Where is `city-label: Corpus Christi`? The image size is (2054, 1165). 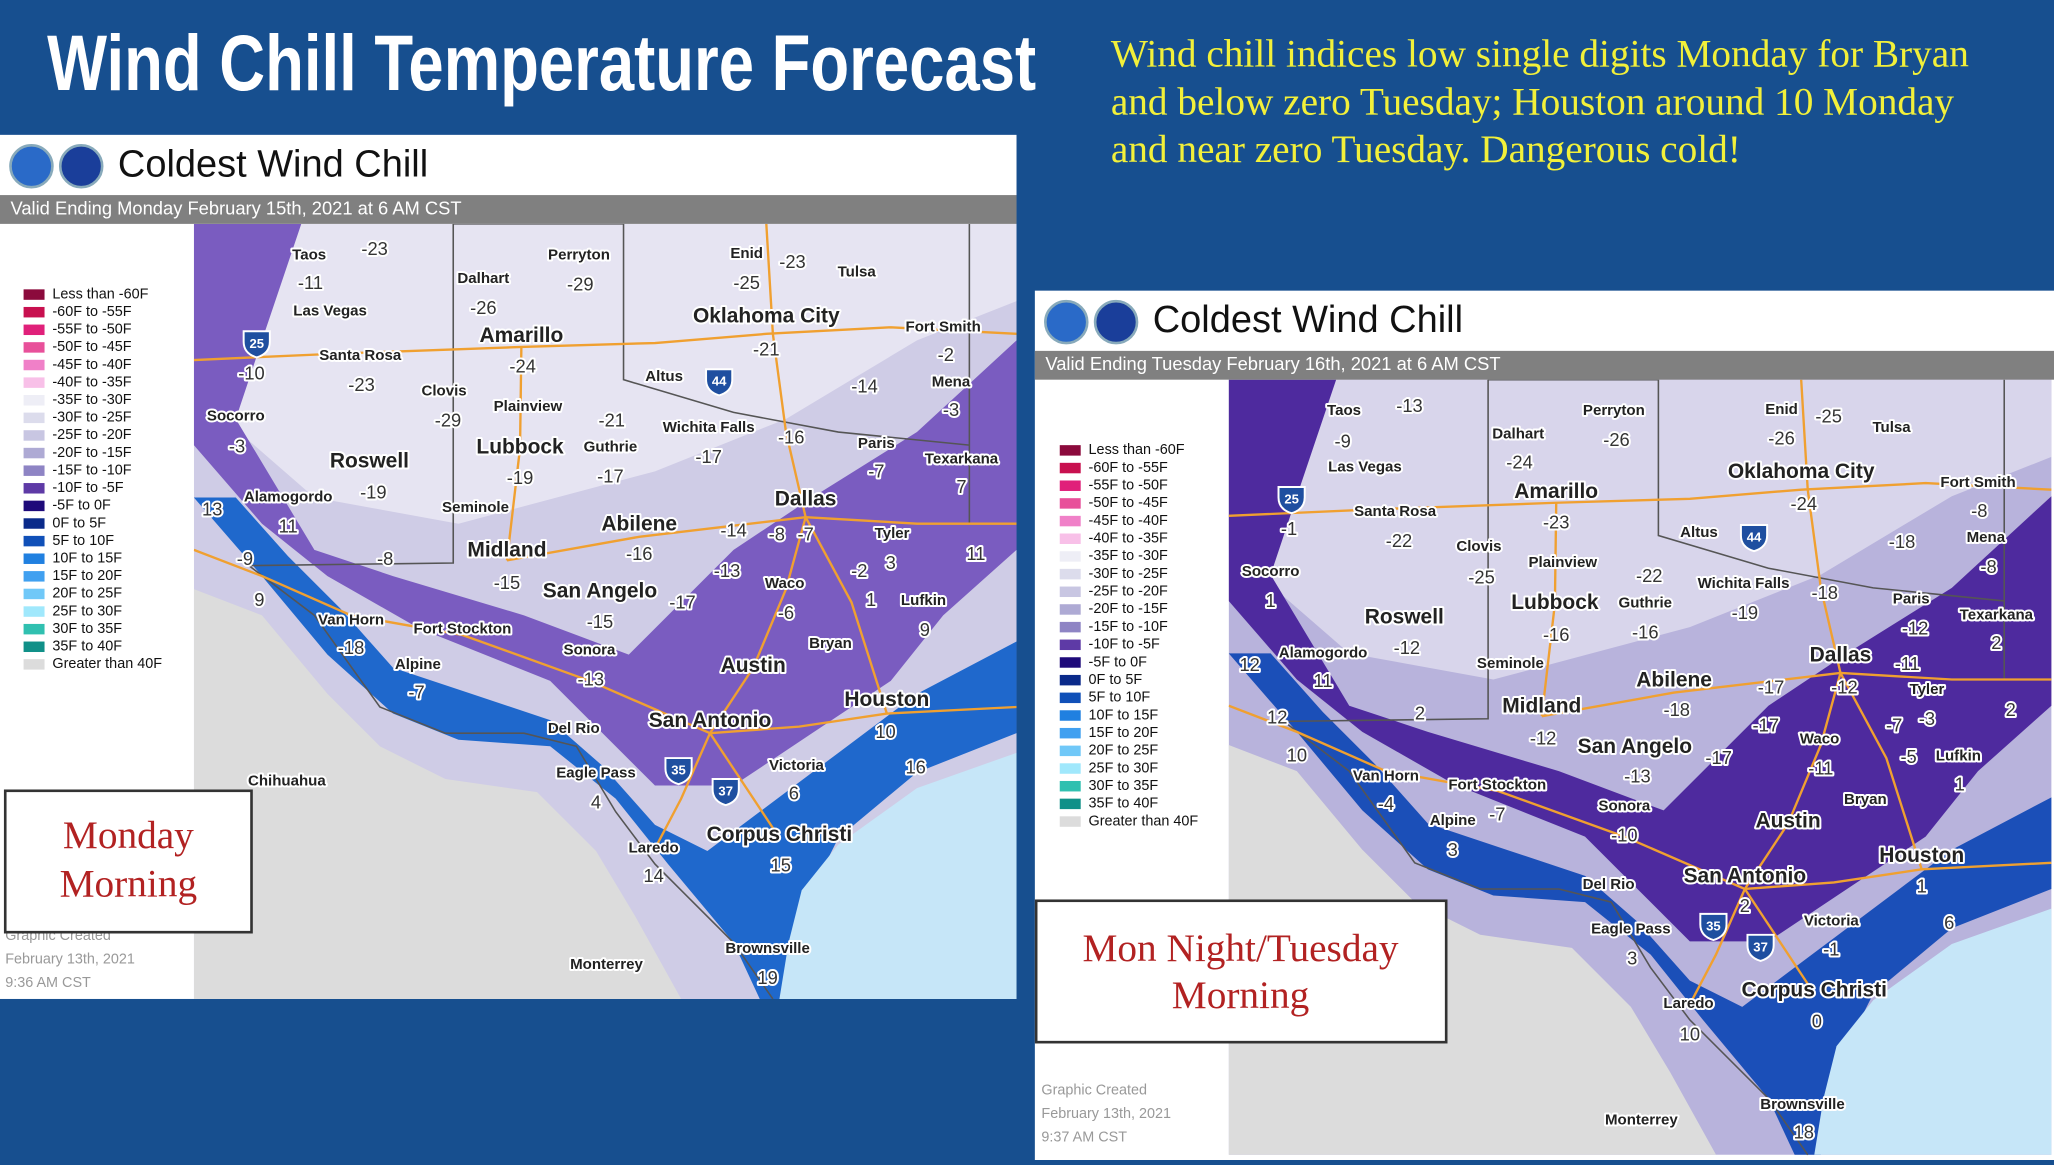
city-label: Corpus Christi is located at coordinates (1814, 990).